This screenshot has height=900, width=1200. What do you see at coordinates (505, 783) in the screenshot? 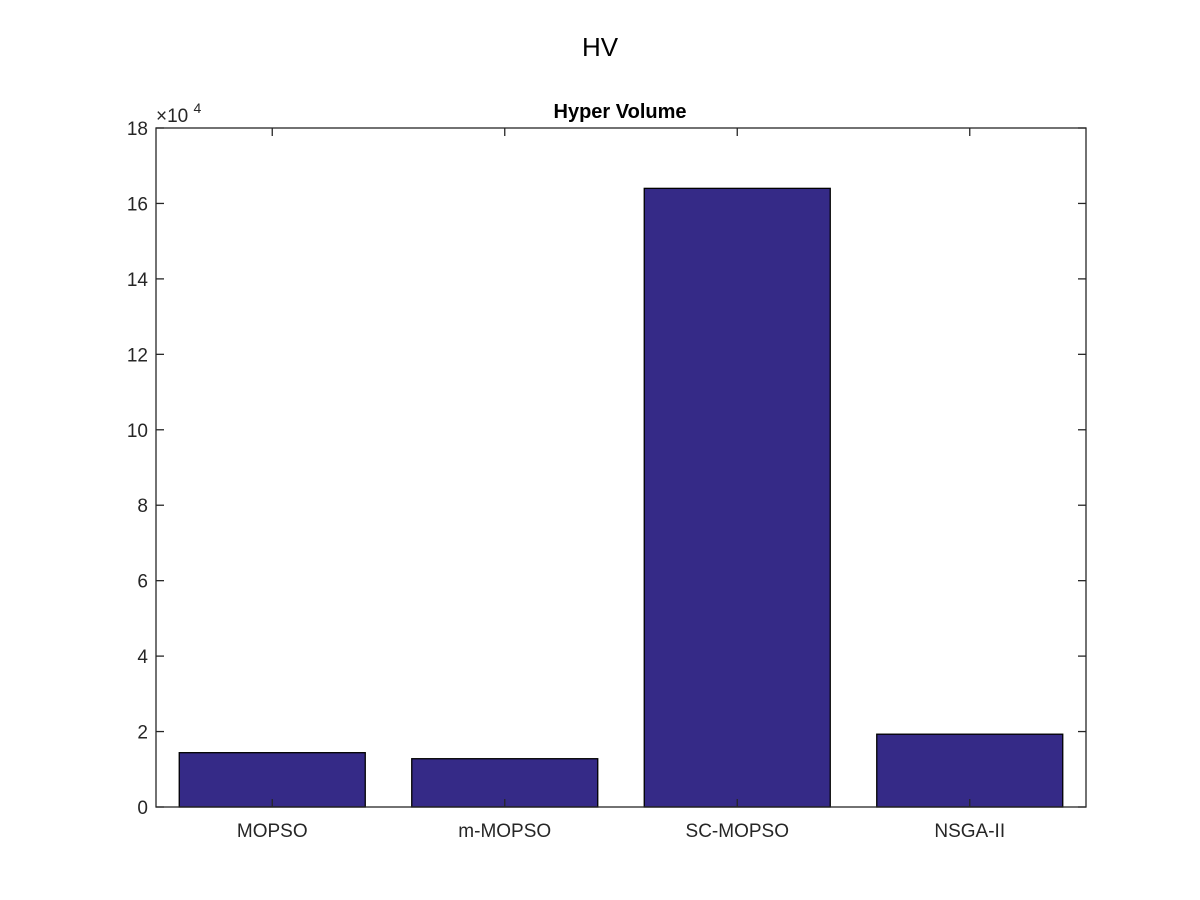
I see `bar-m-mopso` at bounding box center [505, 783].